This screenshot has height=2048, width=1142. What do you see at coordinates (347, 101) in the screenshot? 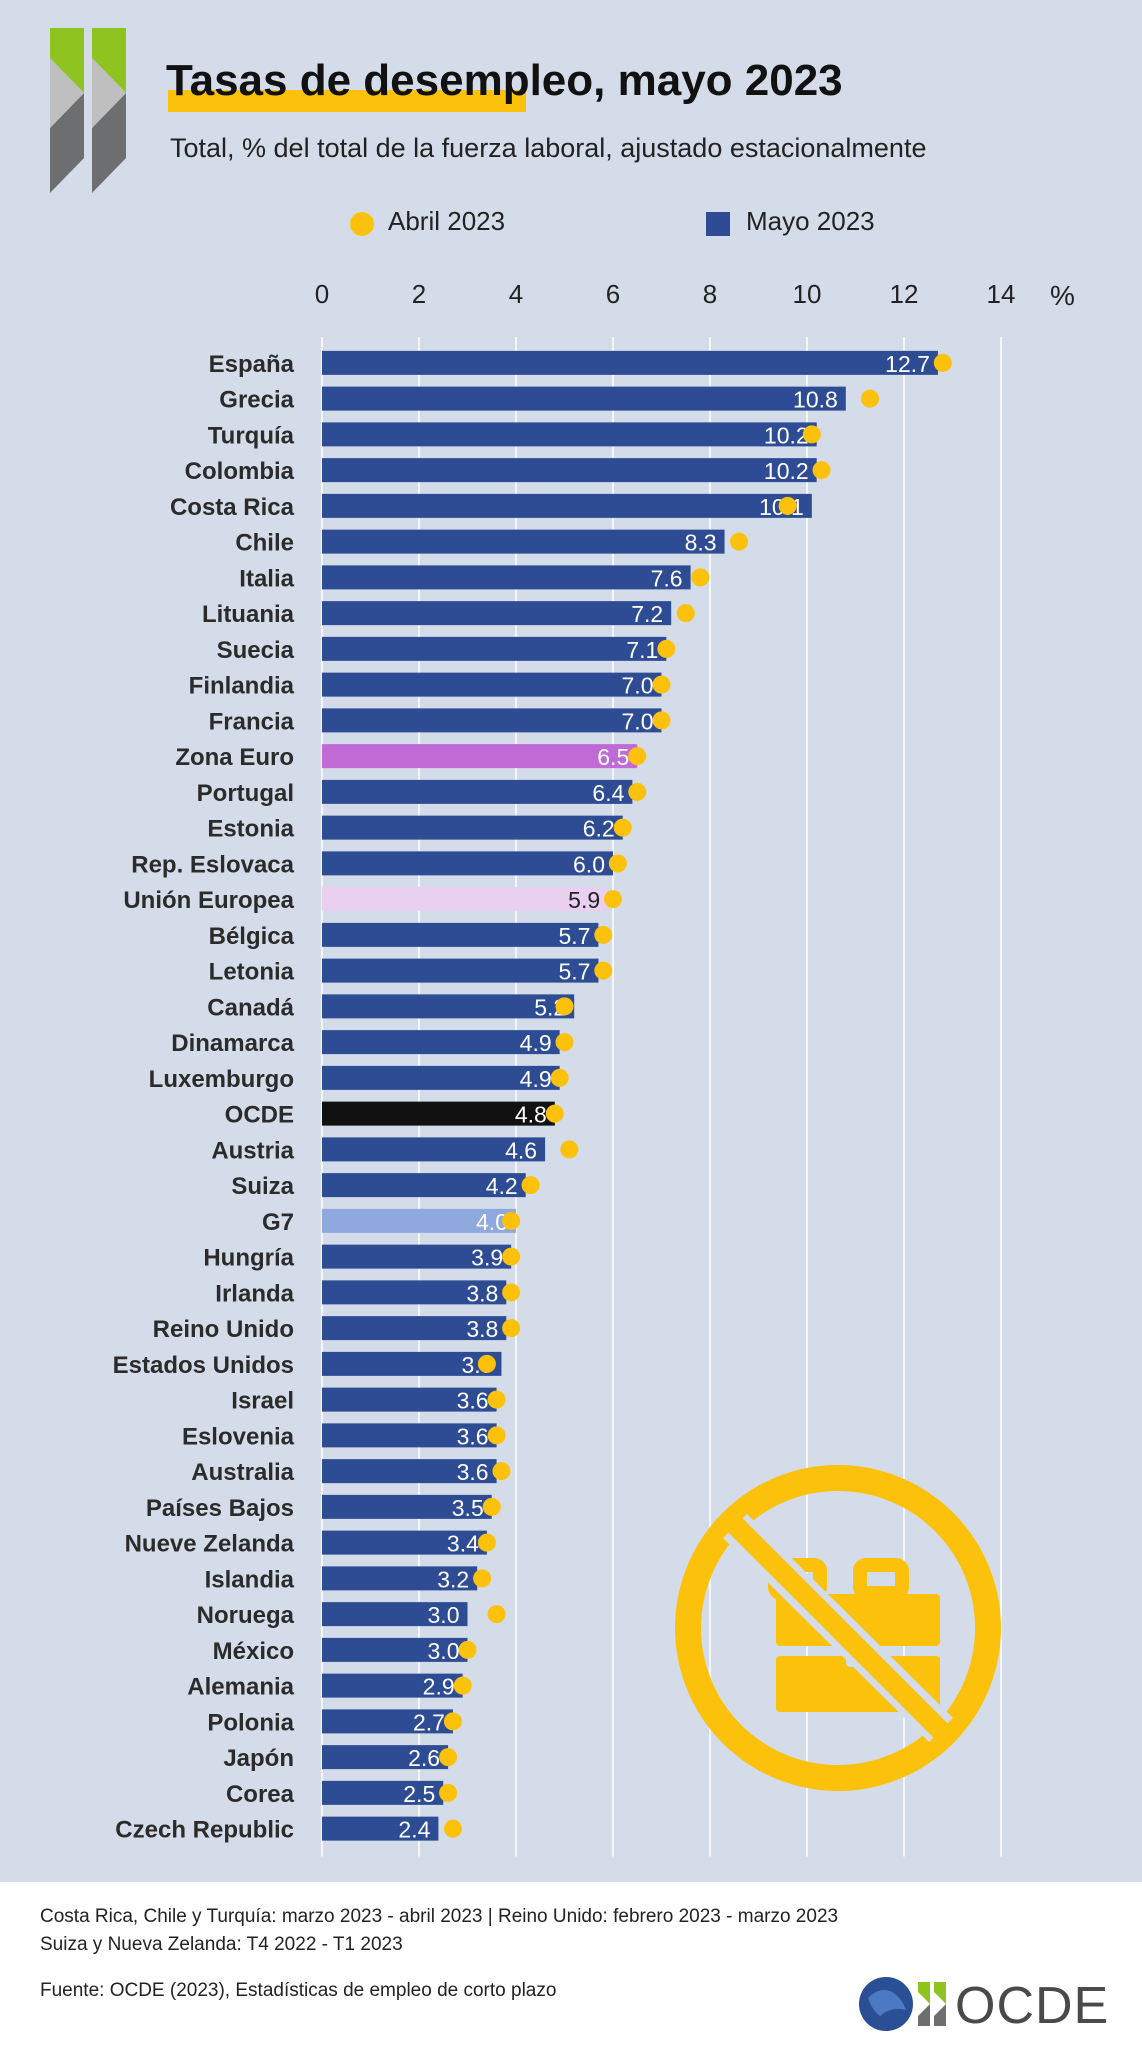
I see `title-underline` at bounding box center [347, 101].